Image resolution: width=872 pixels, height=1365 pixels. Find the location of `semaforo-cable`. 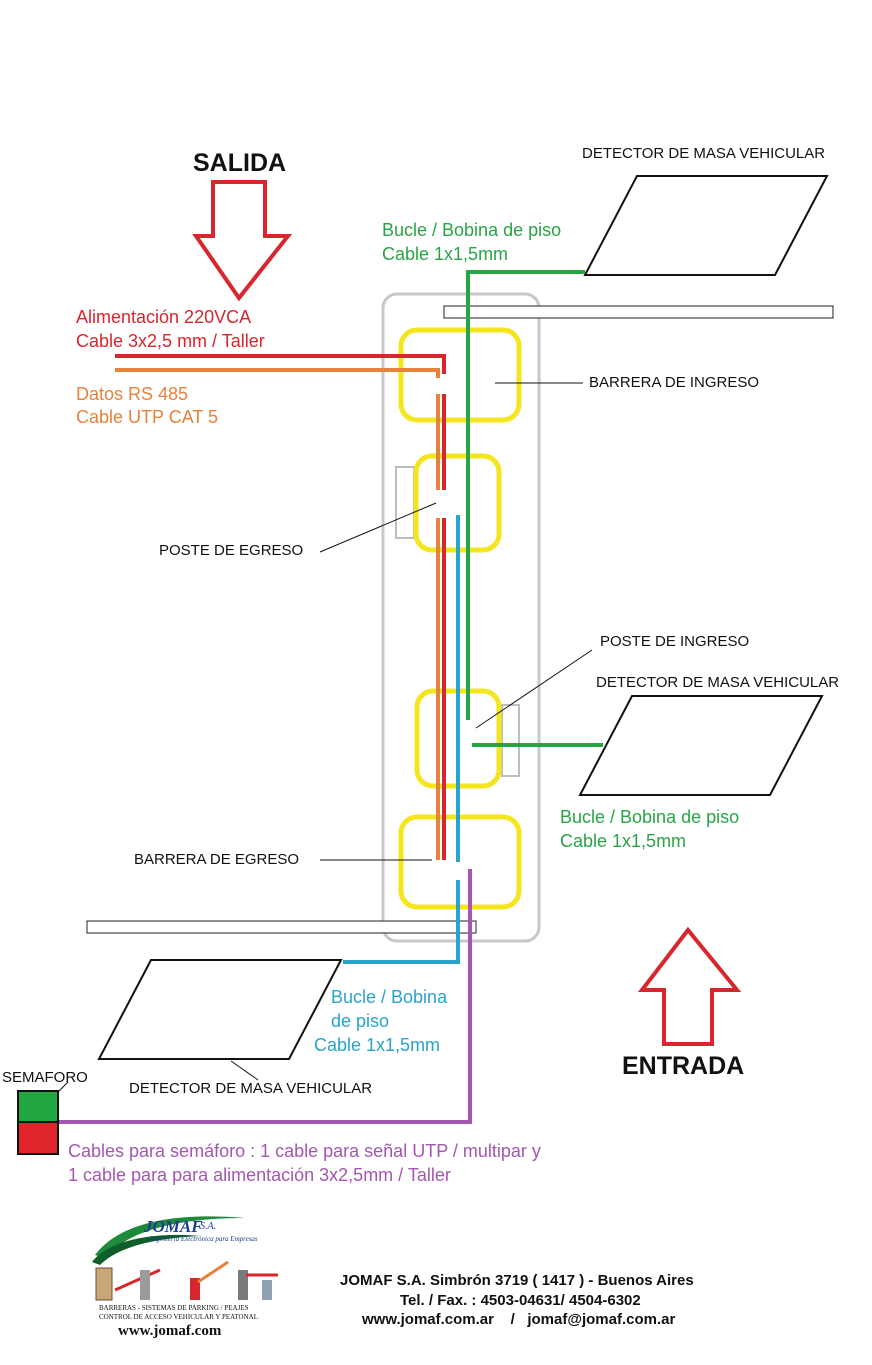

semaforo-cable is located at coordinates (265, 996).